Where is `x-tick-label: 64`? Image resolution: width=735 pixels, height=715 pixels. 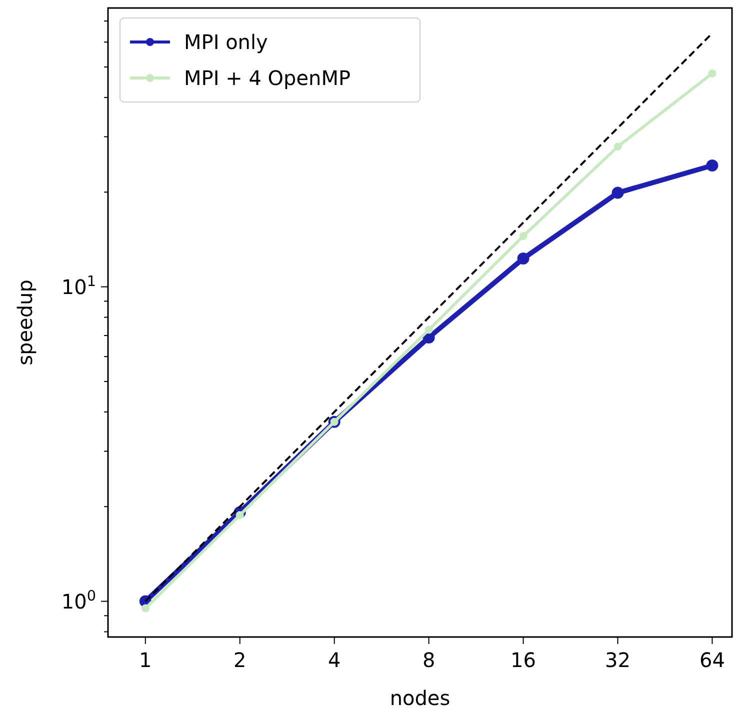 x-tick-label: 64 is located at coordinates (712, 660).